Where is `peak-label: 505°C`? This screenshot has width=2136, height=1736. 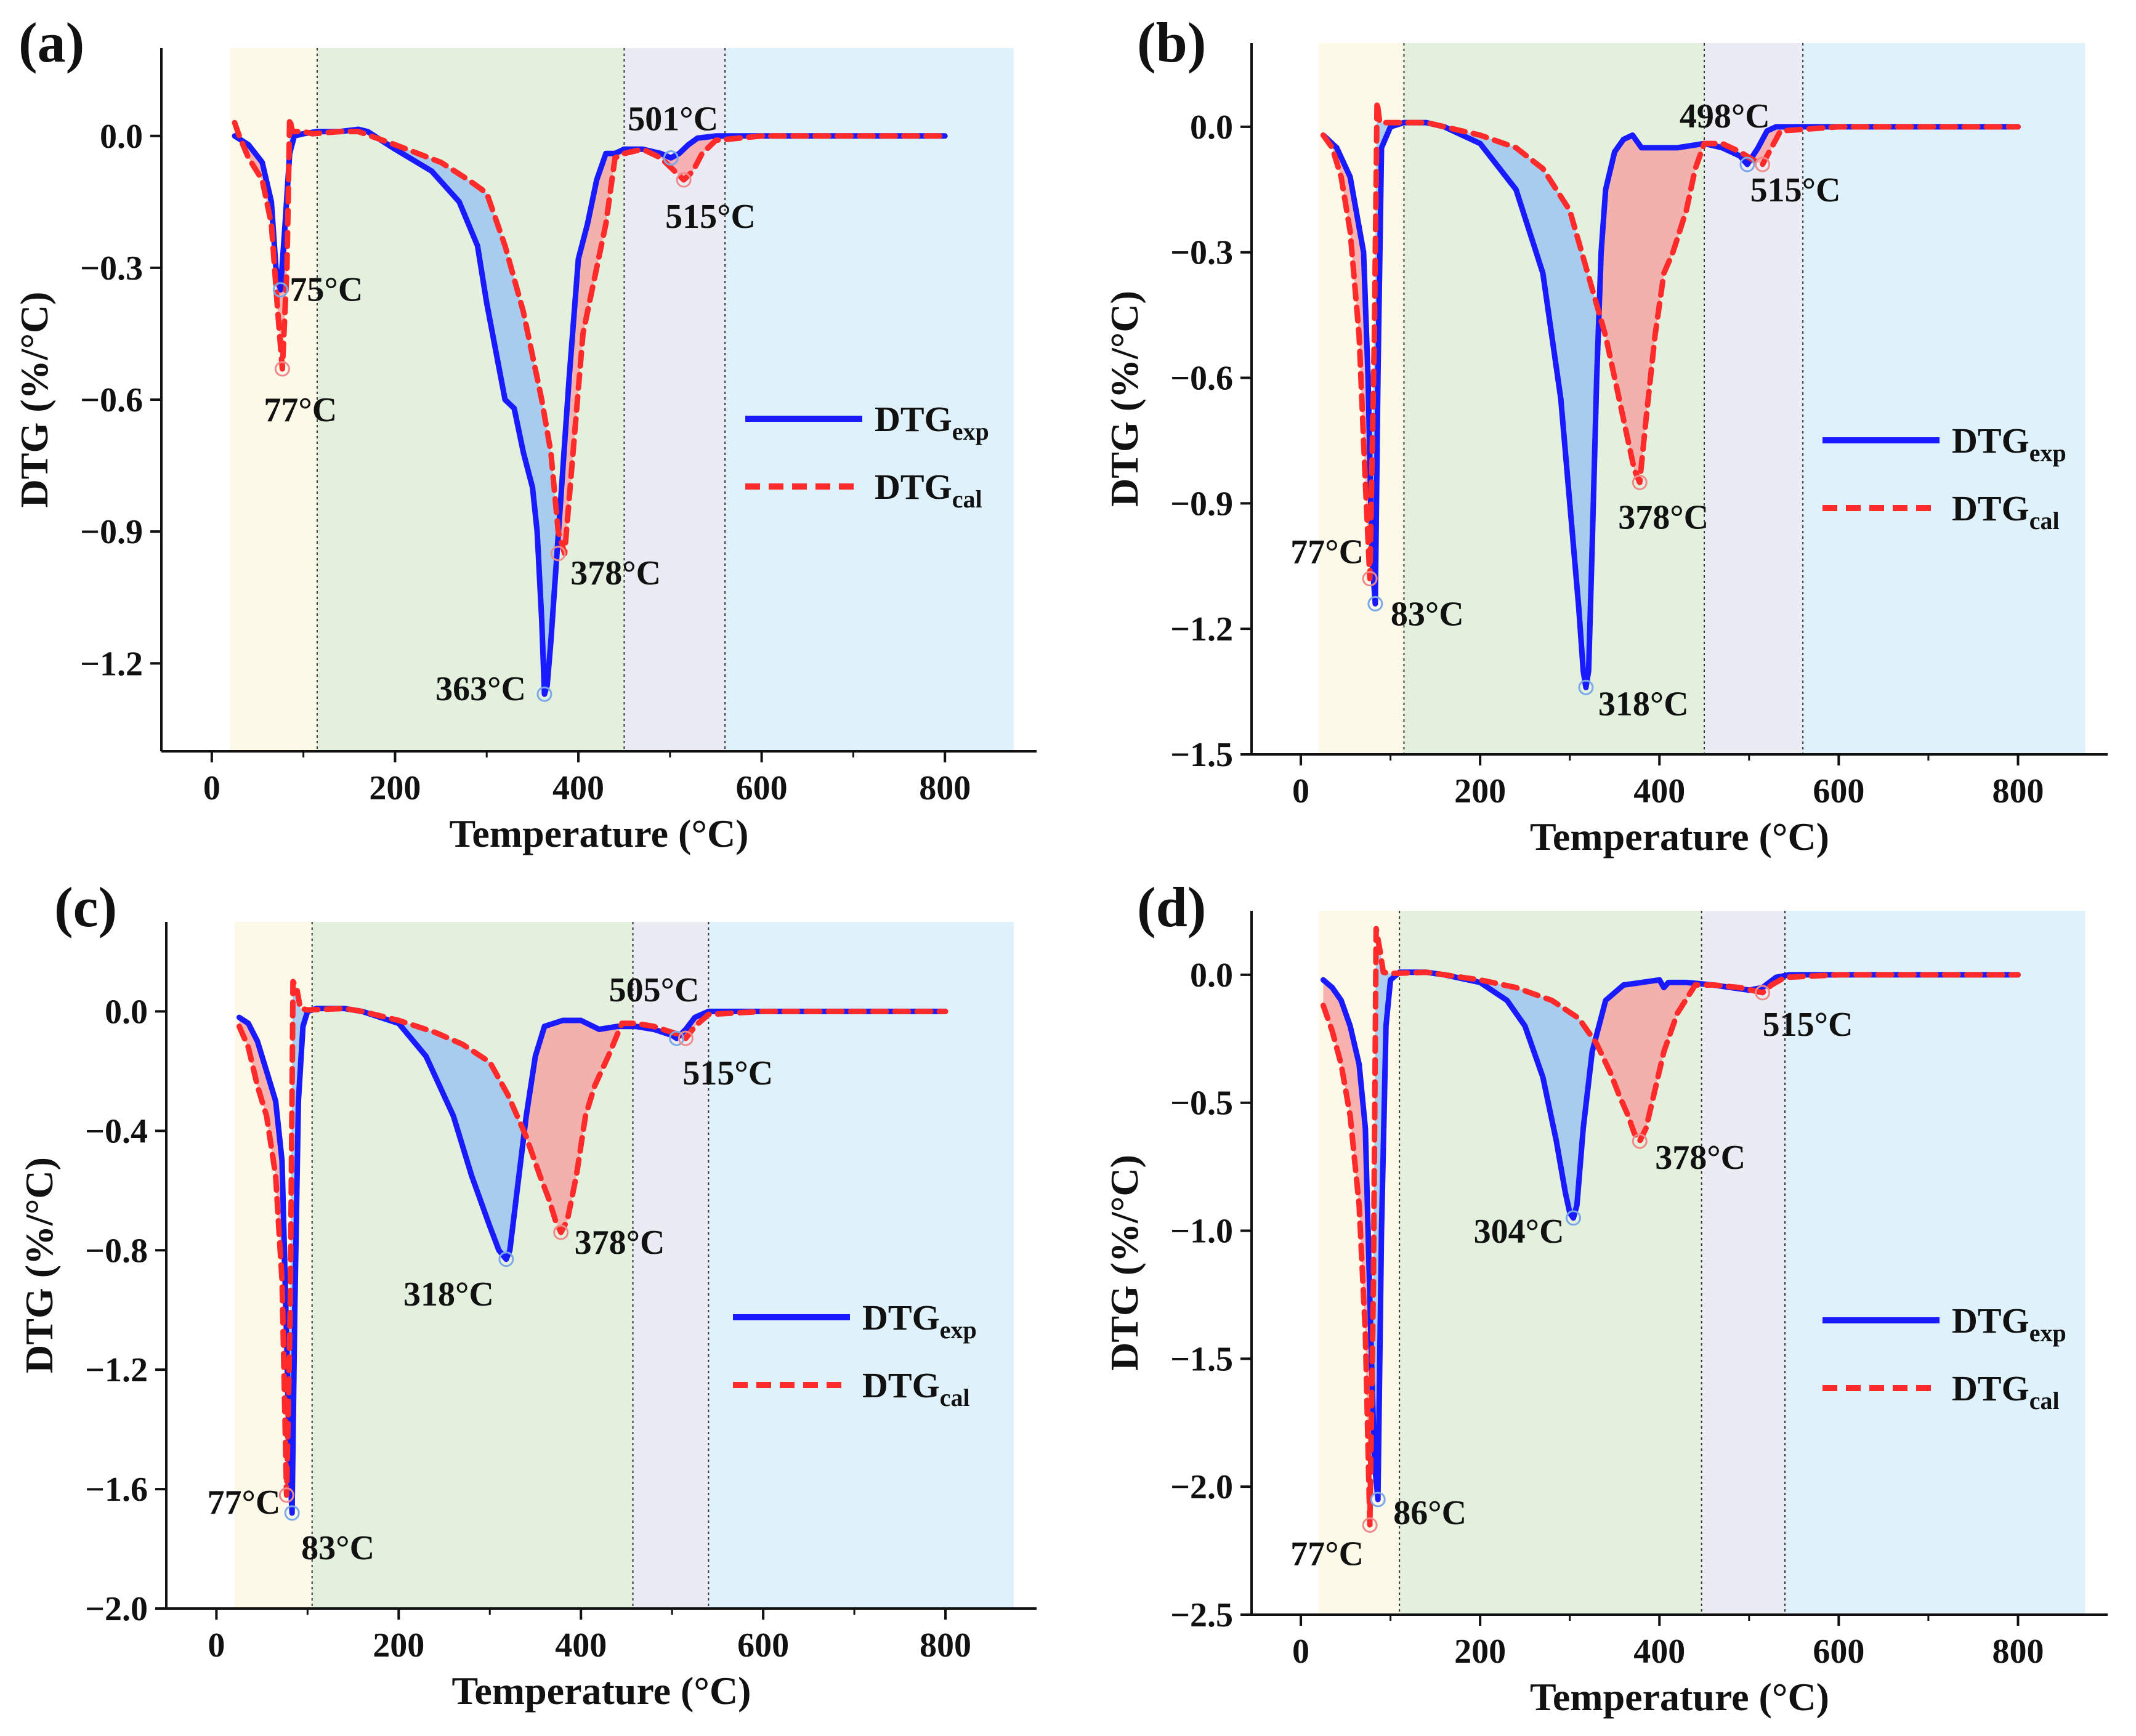 peak-label: 505°C is located at coordinates (655, 990).